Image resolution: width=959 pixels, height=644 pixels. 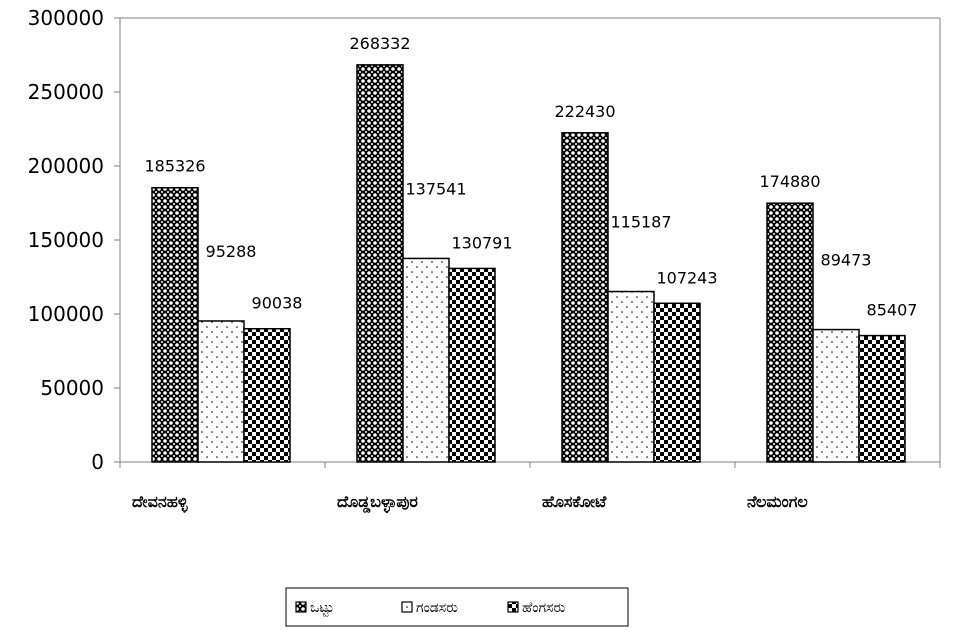 I want to click on x-tick-label: ಹೊಸಕೋಟೆ, so click(x=574, y=501).